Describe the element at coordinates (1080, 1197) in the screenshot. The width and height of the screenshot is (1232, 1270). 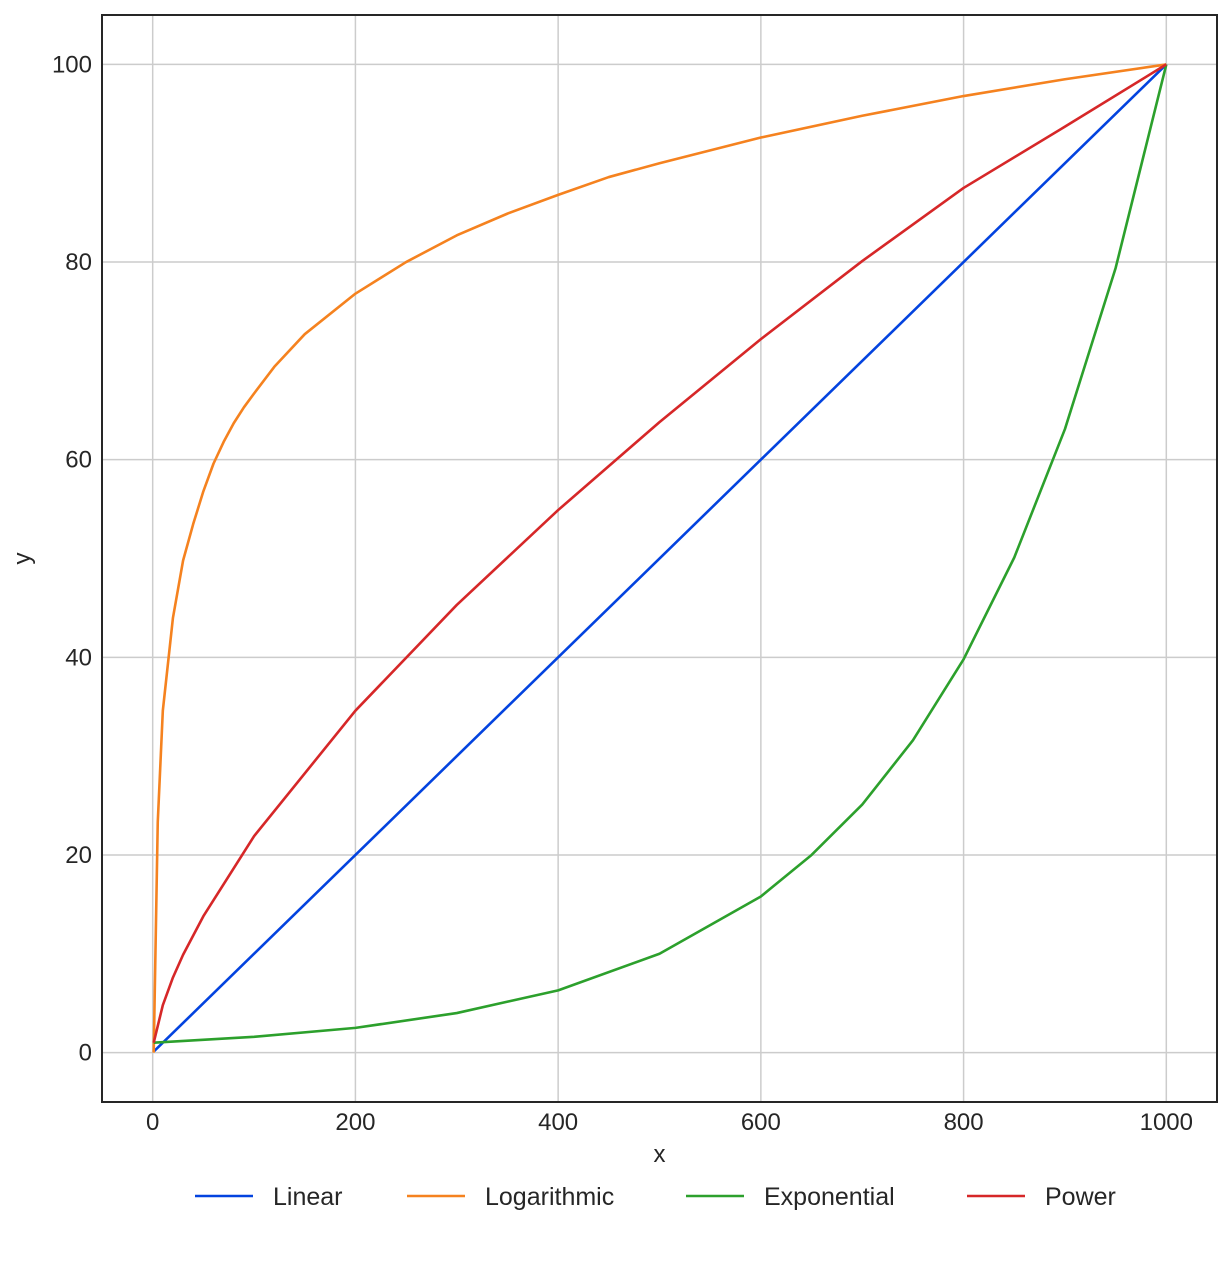
I see `legend-label-power: Power` at that location.